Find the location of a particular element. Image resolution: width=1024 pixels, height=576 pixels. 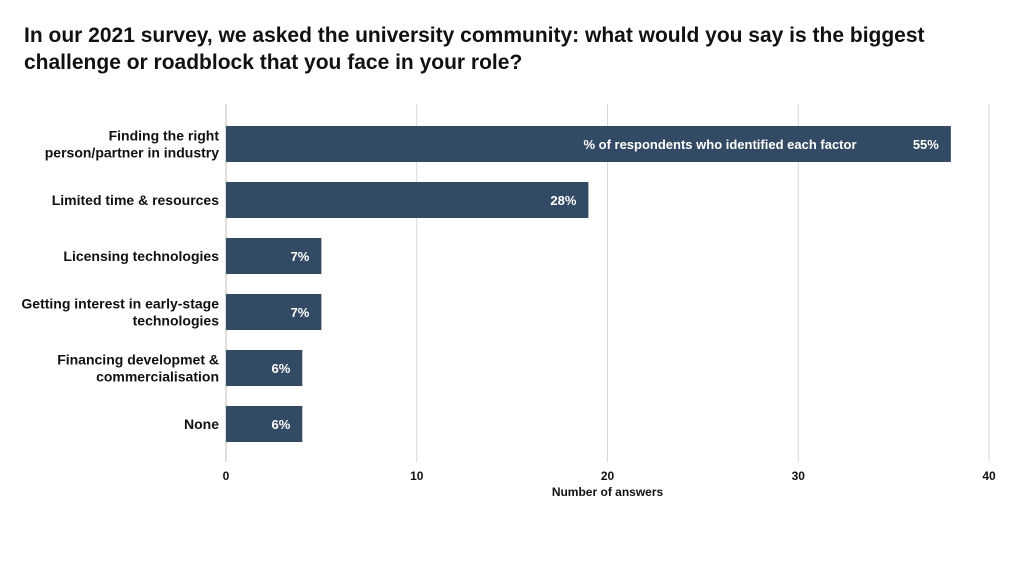

x-tick-label: 0 is located at coordinates (226, 476).